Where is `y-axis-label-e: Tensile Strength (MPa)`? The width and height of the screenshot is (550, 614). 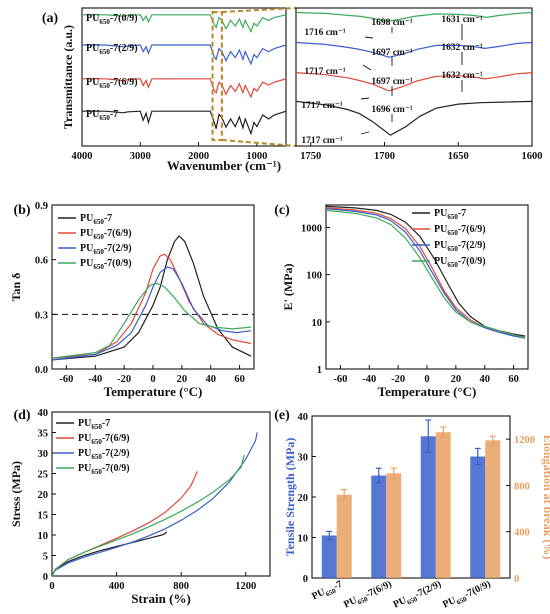
y-axis-label-e: Tensile Strength (MPa) is located at coordinates (290, 497).